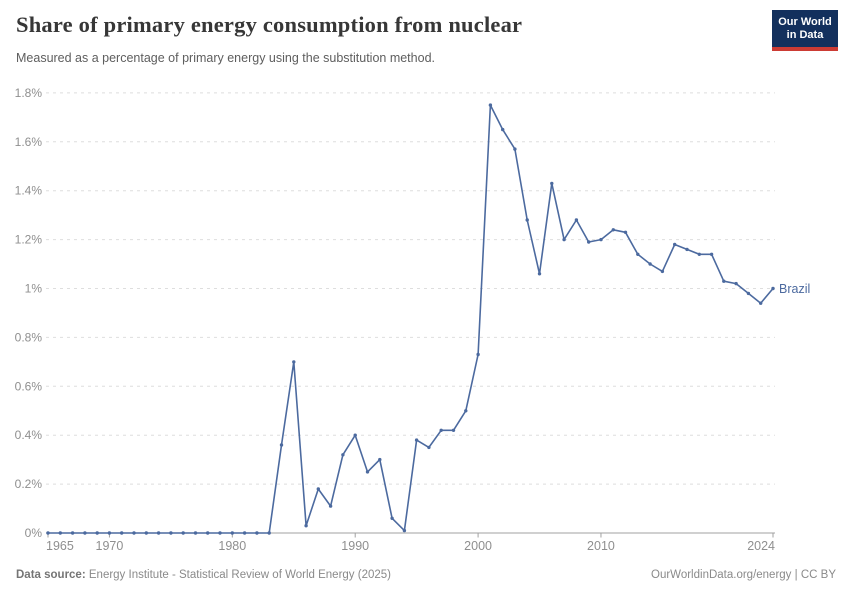  What do you see at coordinates (355, 546) in the screenshot?
I see `x-tick-label: 1990` at bounding box center [355, 546].